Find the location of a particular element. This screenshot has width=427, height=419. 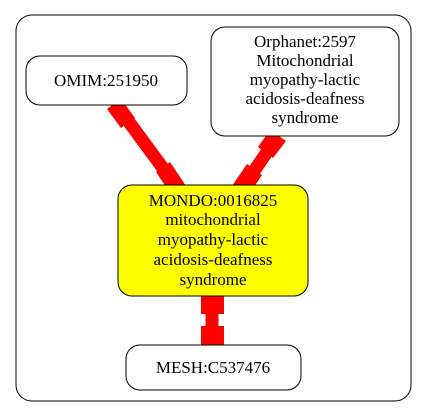

node-mondo-line-2: myopathy-lactic is located at coordinates (213, 239).